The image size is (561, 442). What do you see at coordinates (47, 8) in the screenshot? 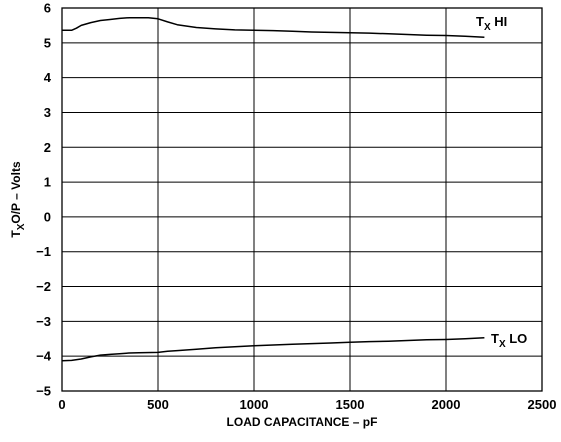
I see `y-tick-label: 6` at bounding box center [47, 8].